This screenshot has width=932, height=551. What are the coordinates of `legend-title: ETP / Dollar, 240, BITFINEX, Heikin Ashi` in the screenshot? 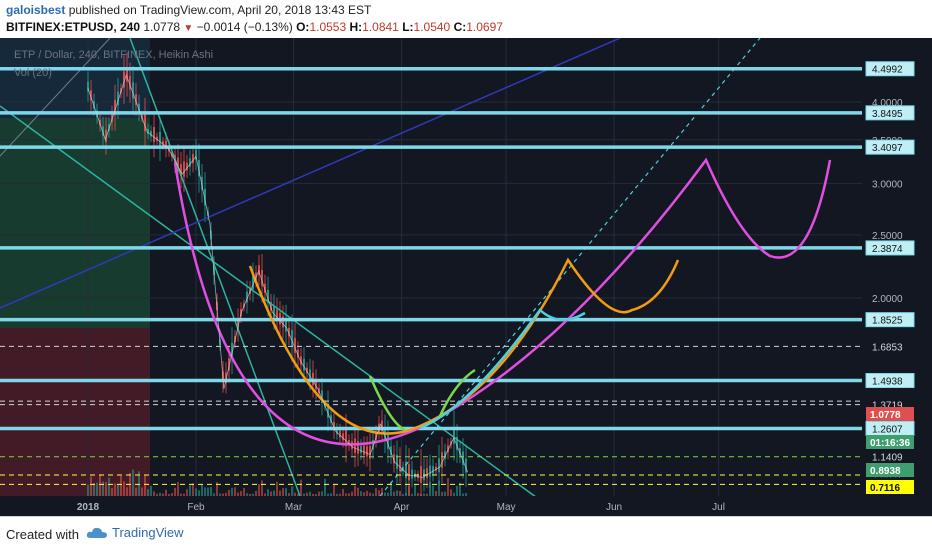 It's located at (114, 55).